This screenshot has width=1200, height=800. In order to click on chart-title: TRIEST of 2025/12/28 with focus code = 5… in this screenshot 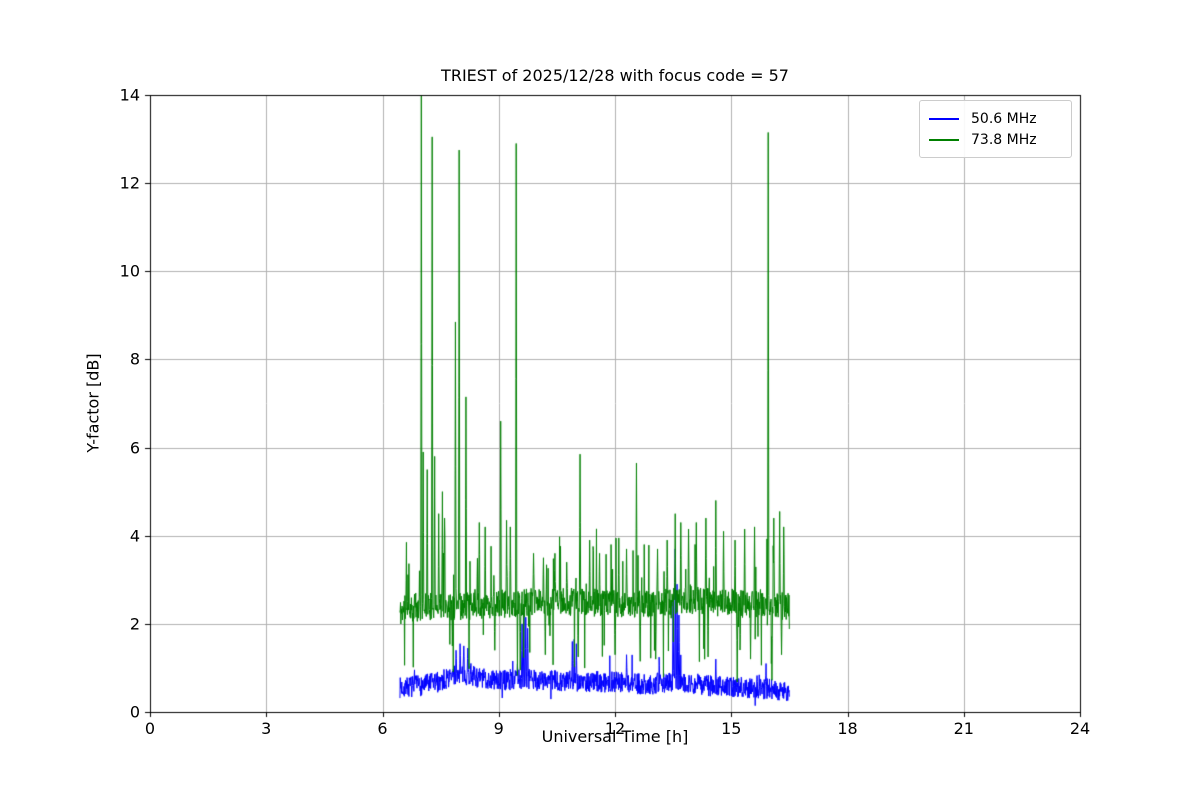, I will do `click(615, 75)`.